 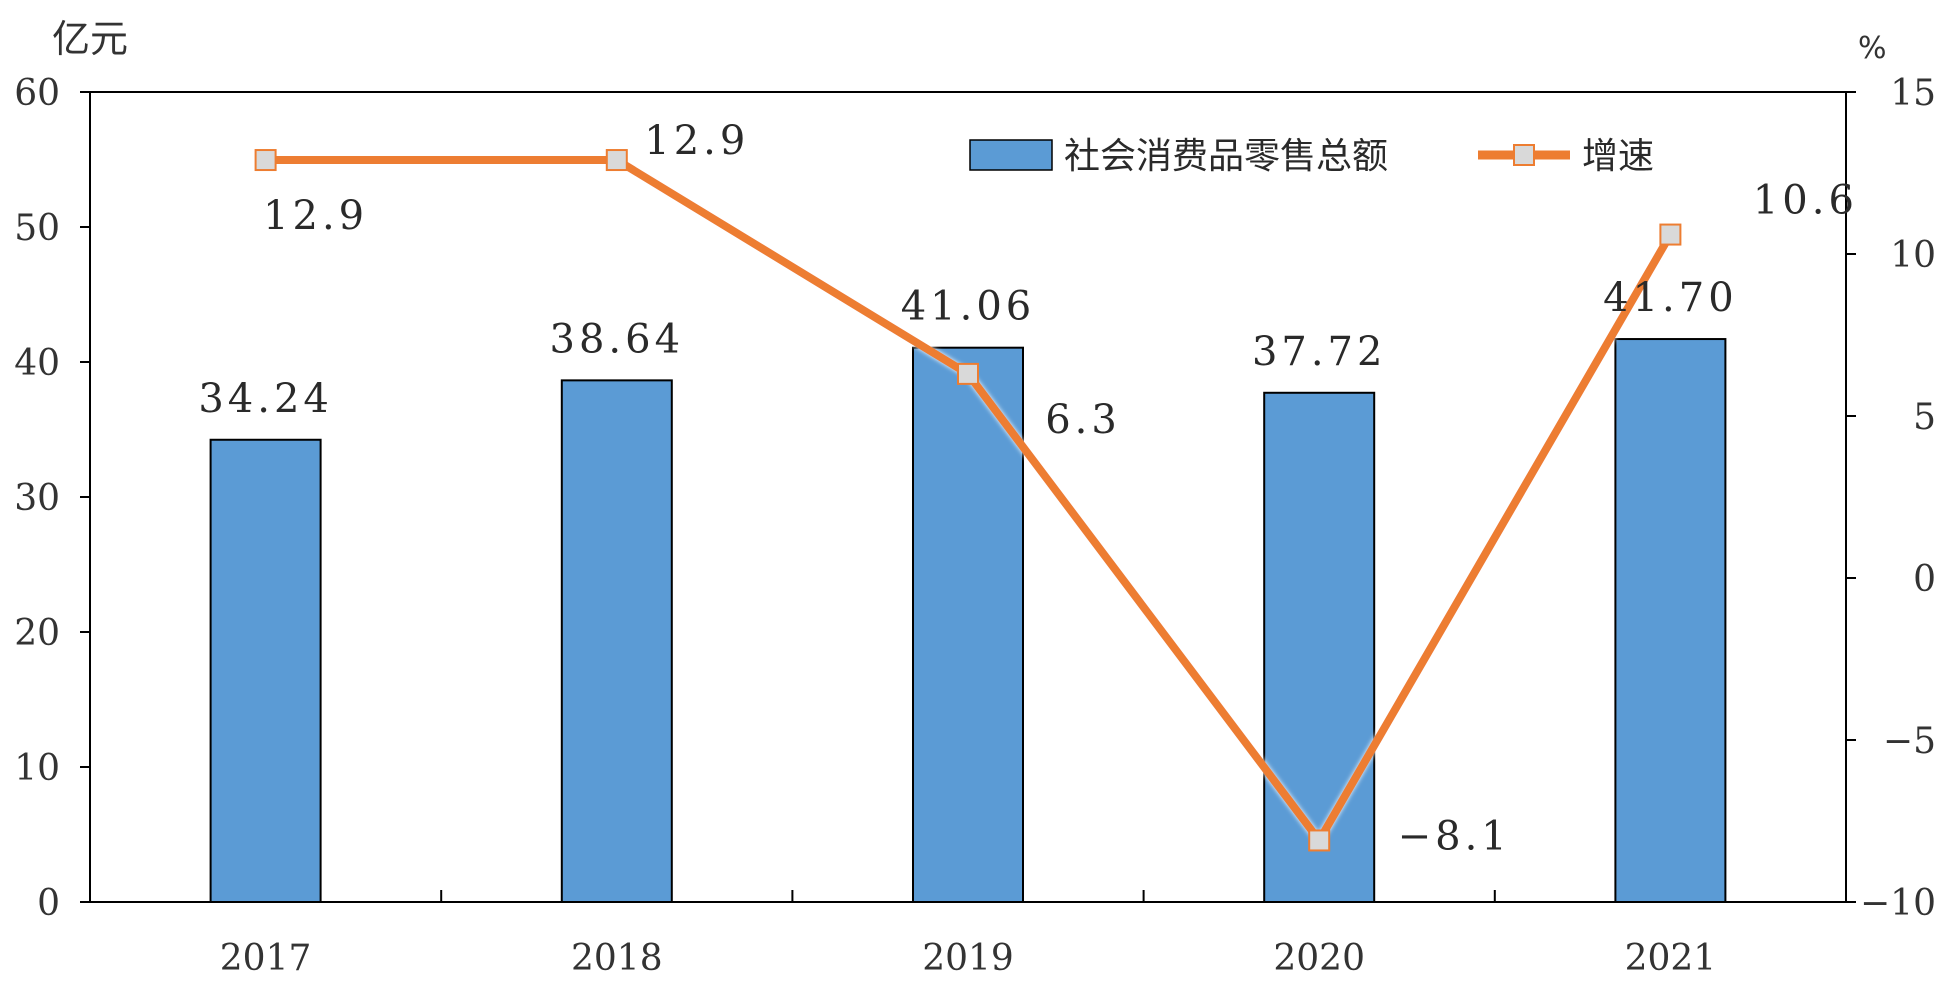 What do you see at coordinates (617, 339) in the screenshot?
I see `bar-value-label: 38.64` at bounding box center [617, 339].